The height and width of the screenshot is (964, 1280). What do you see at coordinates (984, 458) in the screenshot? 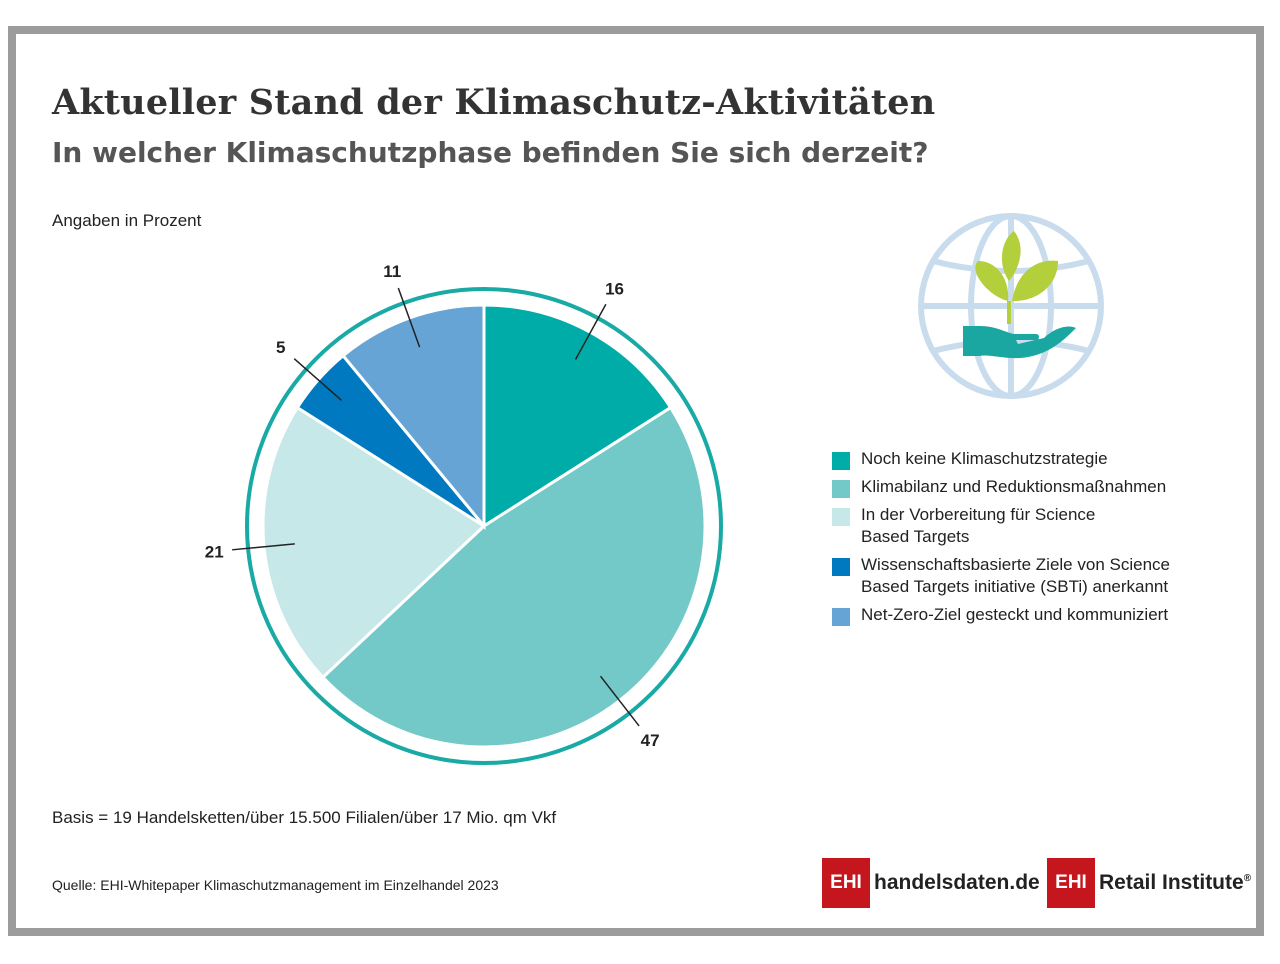
I see `legend-label: Noch keine Klimaschutzstrategie` at bounding box center [984, 458].